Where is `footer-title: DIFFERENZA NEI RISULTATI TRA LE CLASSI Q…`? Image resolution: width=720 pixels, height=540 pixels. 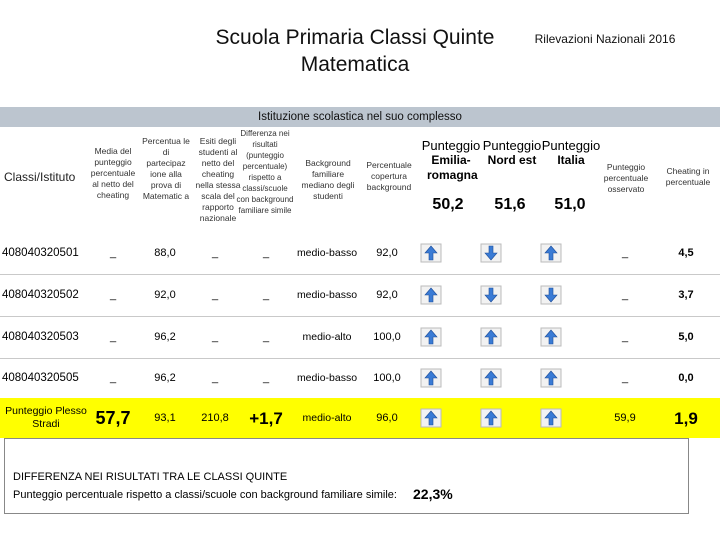
footer-title: DIFFERENZA NEI RISULTATI TRA LE CLASSI Q… is located at coordinates (150, 477).